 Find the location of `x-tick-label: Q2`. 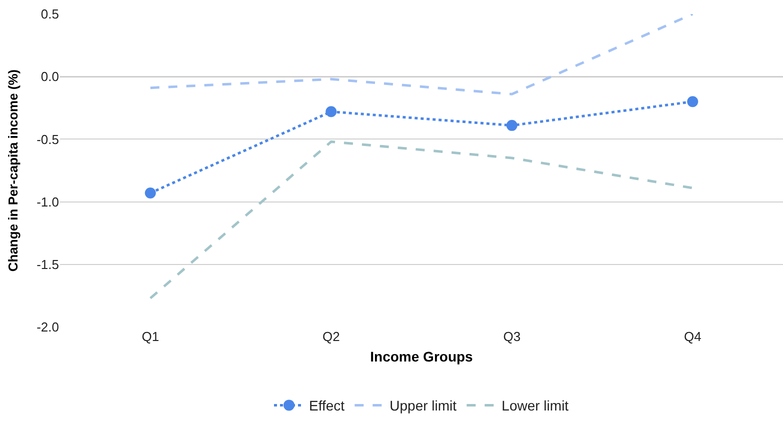

x-tick-label: Q2 is located at coordinates (331, 336).